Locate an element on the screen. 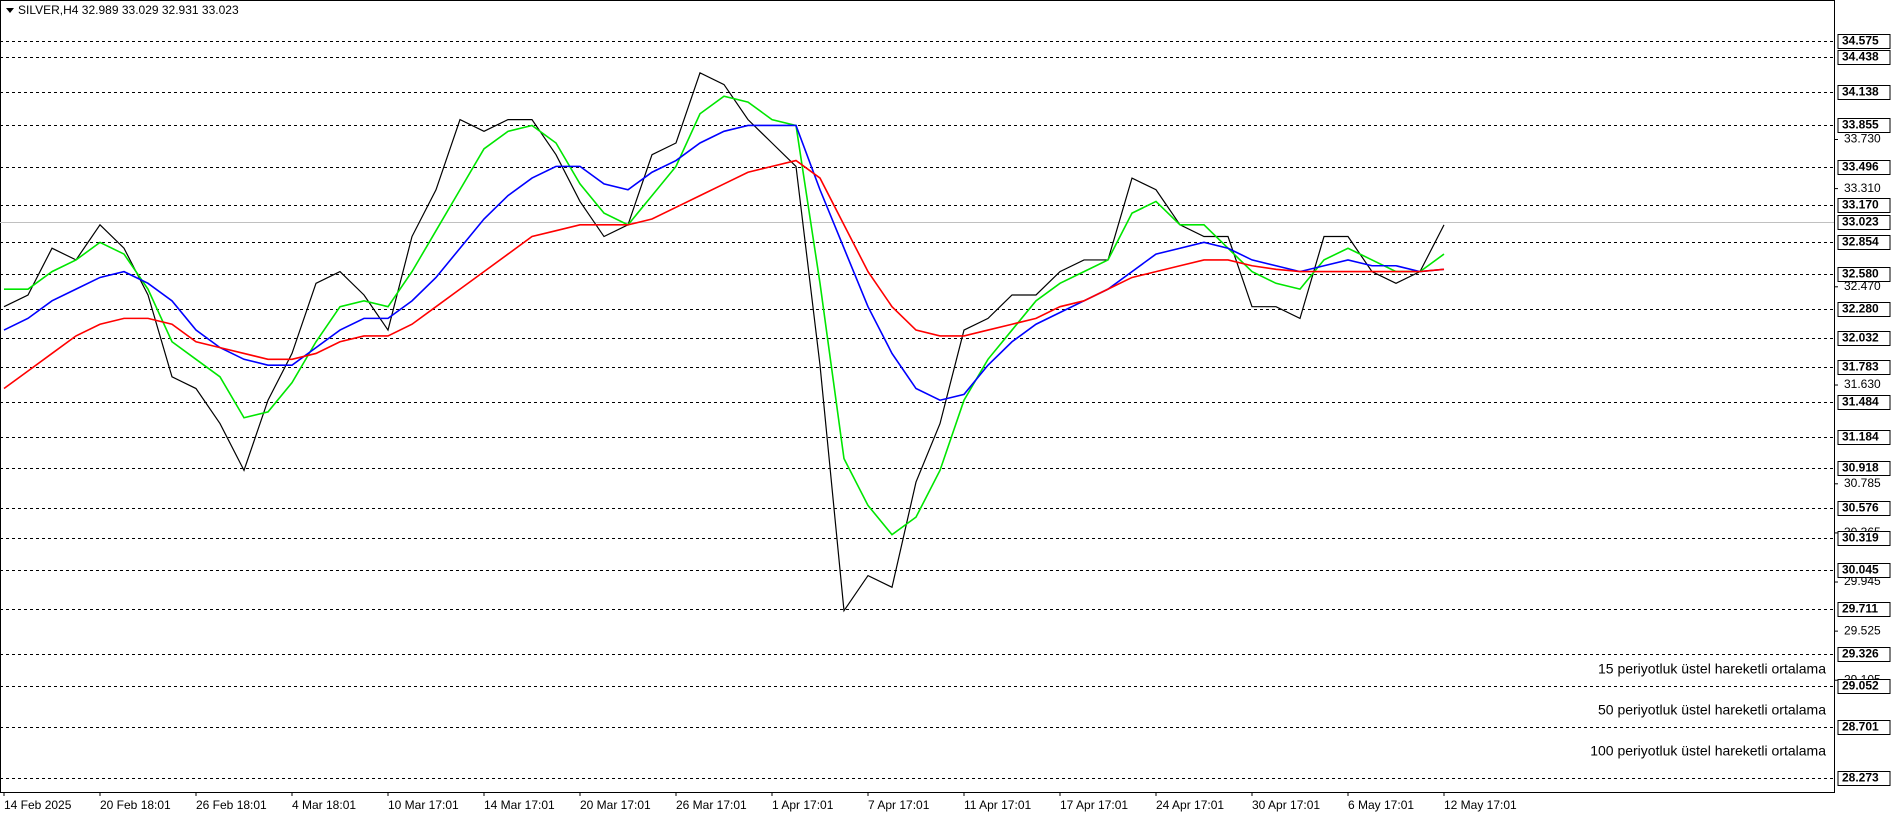 Image resolution: width=1896 pixels, height=820 pixels. x-tick-label: 14 Feb 2025 is located at coordinates (38, 805).